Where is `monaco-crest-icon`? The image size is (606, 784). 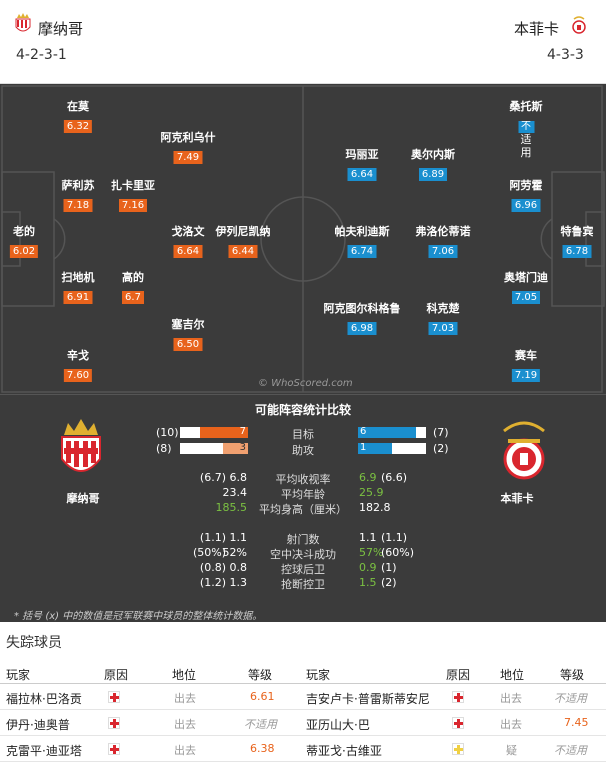 monaco-crest-icon is located at coordinates (23, 22).